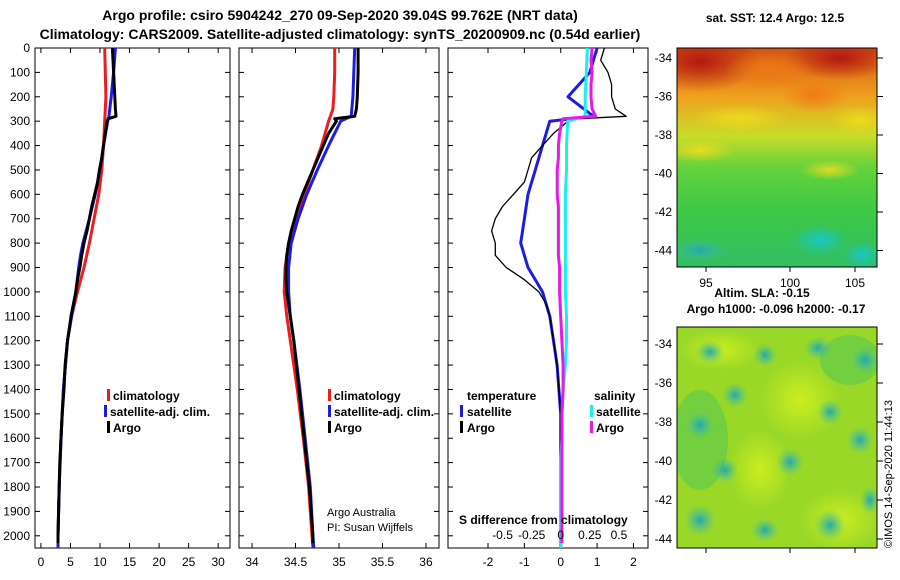  I want to click on salinity-tick-label: 0.5, so click(619, 535).